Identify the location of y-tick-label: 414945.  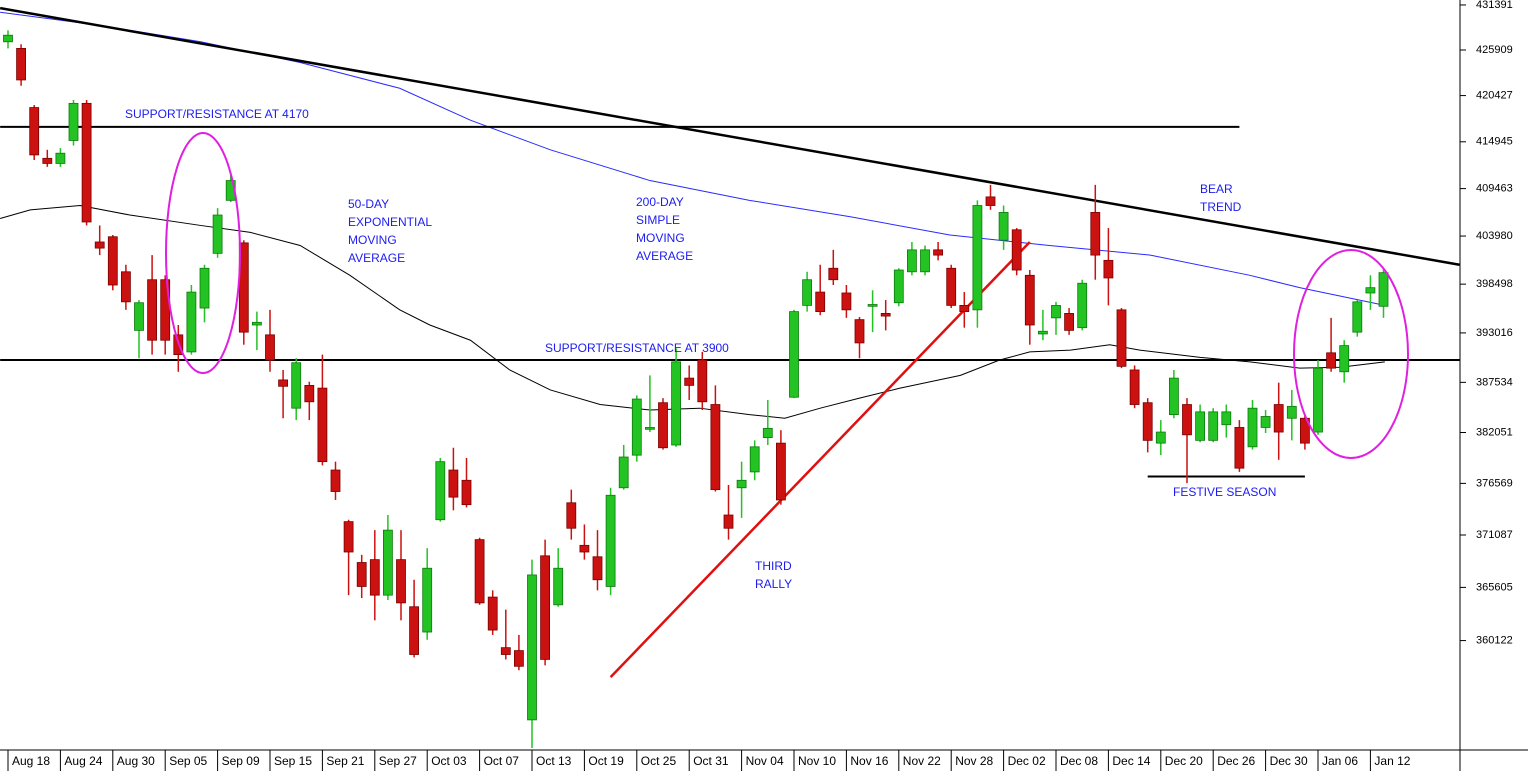
(1494, 142).